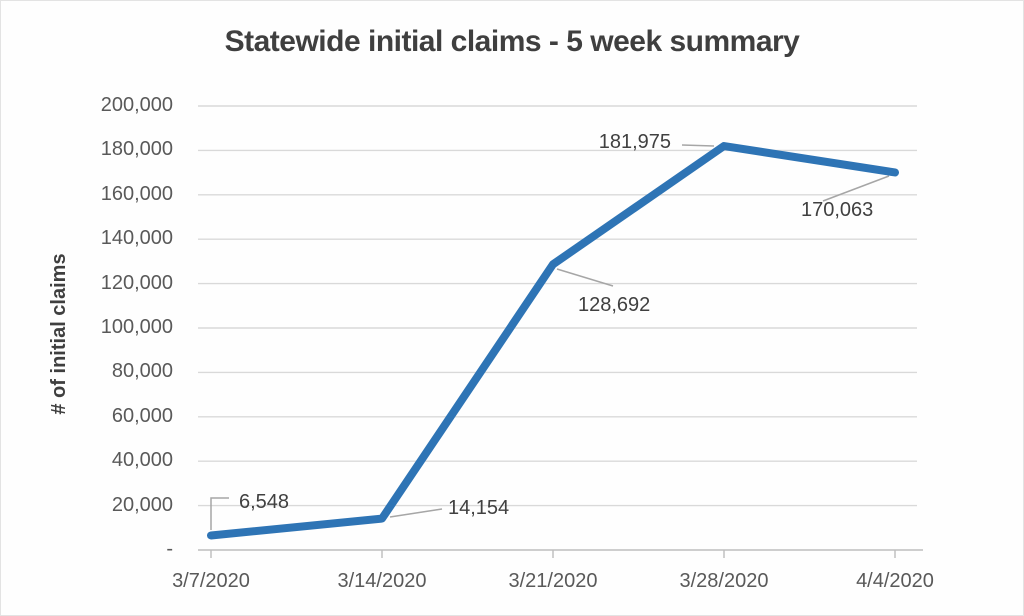  Describe the element at coordinates (614, 305) in the screenshot. I see `data-label: 128,692` at that location.